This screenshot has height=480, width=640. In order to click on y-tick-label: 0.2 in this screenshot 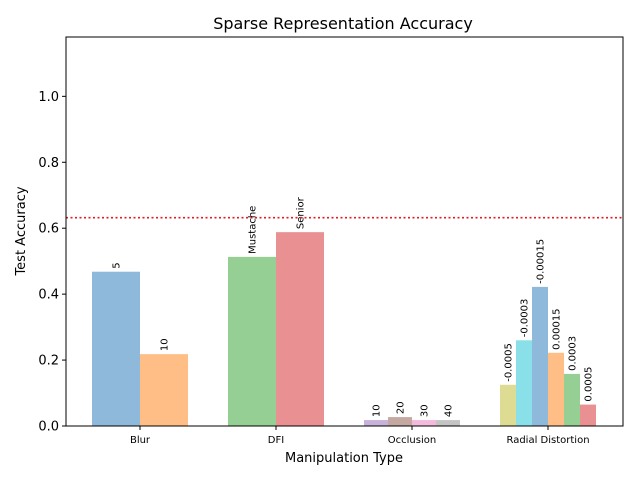, I will do `click(48, 361)`.